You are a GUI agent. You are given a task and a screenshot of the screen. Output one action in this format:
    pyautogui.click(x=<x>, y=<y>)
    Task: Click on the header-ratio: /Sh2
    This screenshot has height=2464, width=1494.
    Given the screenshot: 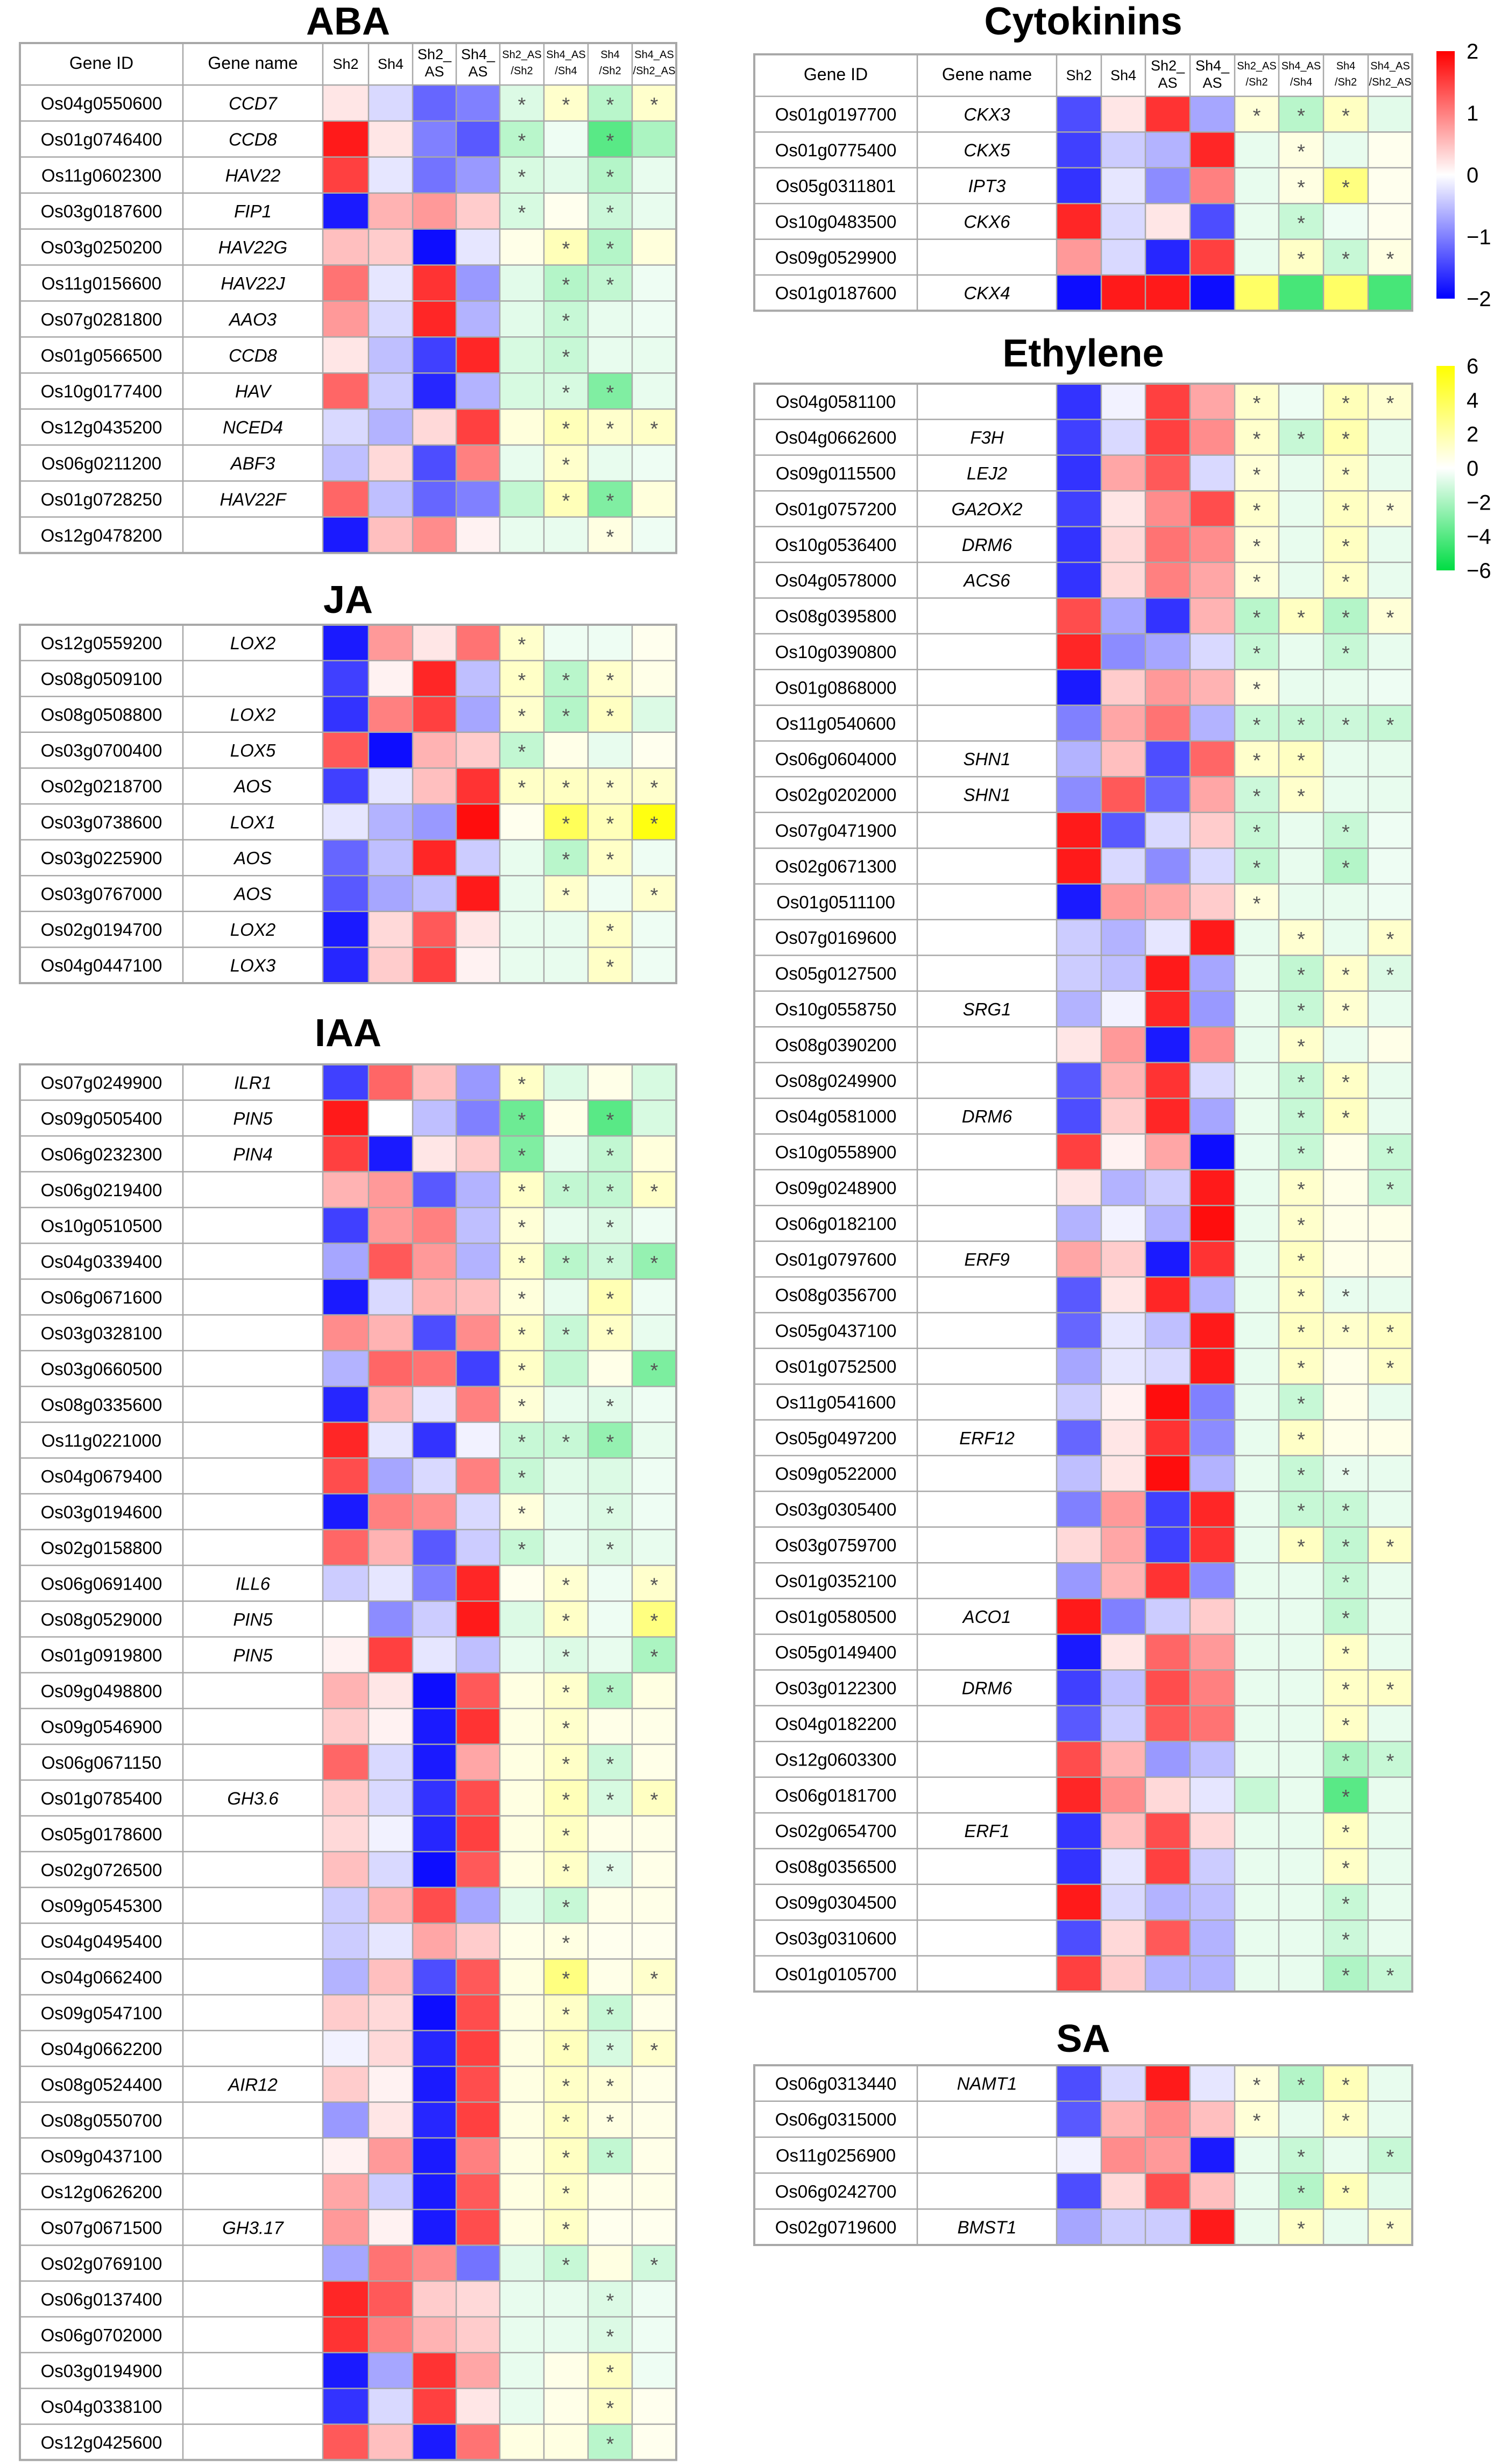 What is the action you would take?
    pyautogui.click(x=1346, y=82)
    